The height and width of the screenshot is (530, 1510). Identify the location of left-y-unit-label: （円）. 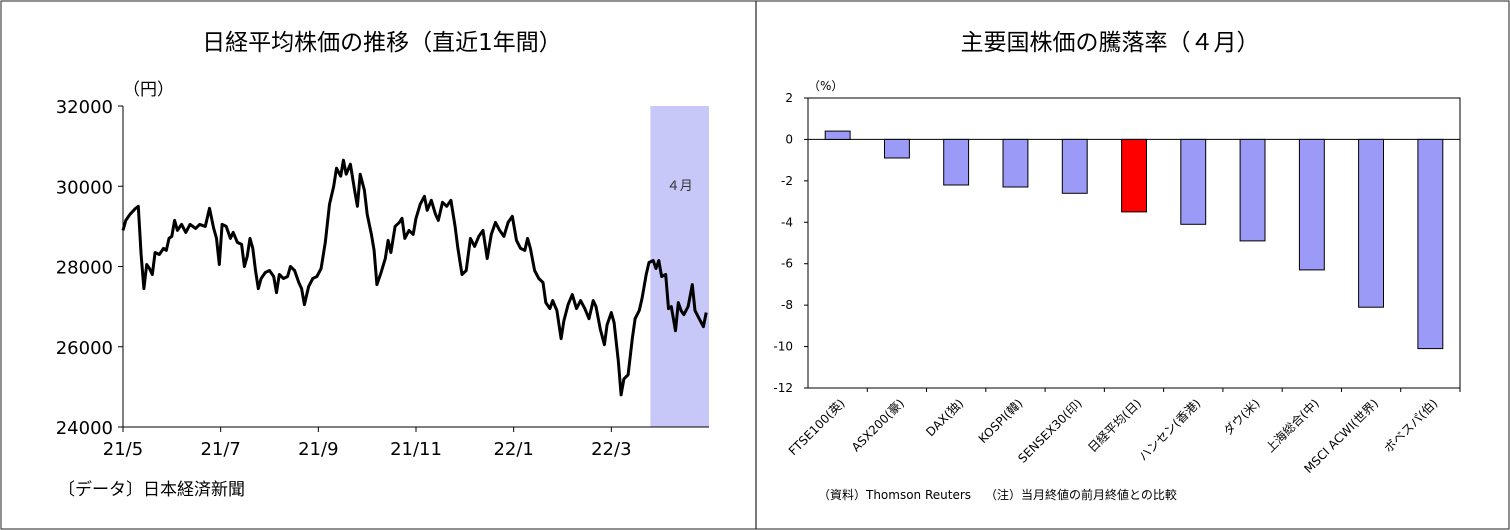
(148, 90).